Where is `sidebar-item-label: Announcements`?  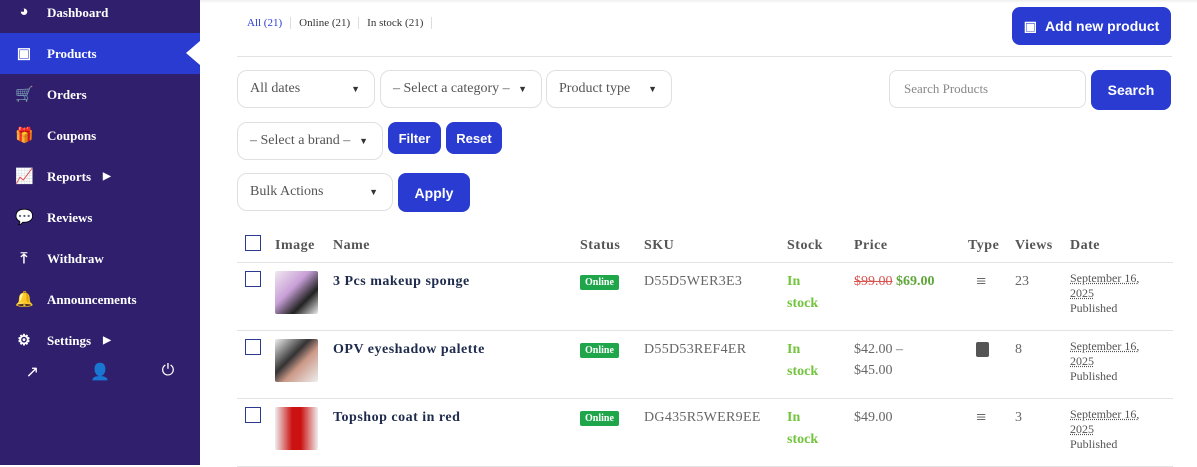
sidebar-item-label: Announcements is located at coordinates (92, 299).